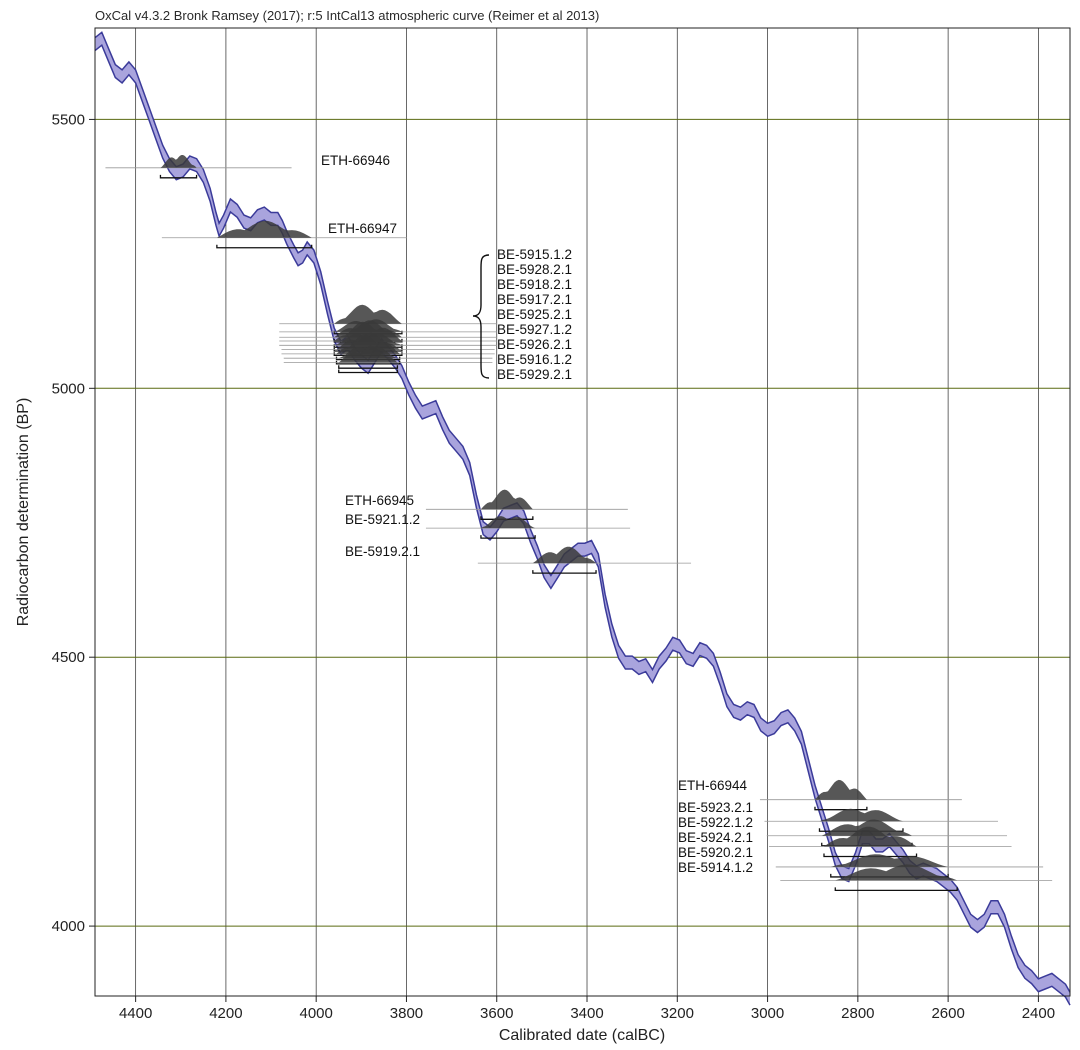 This screenshot has height=1050, width=1080. I want to click on y-tick-label: 4000, so click(68, 926).